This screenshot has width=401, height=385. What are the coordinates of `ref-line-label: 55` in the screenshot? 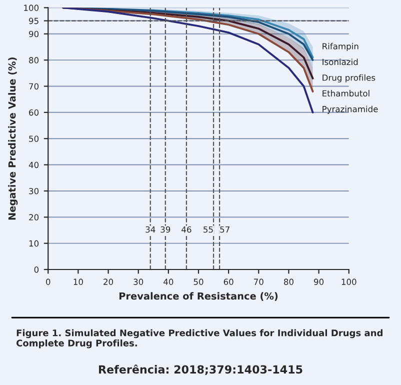 It's located at (208, 229).